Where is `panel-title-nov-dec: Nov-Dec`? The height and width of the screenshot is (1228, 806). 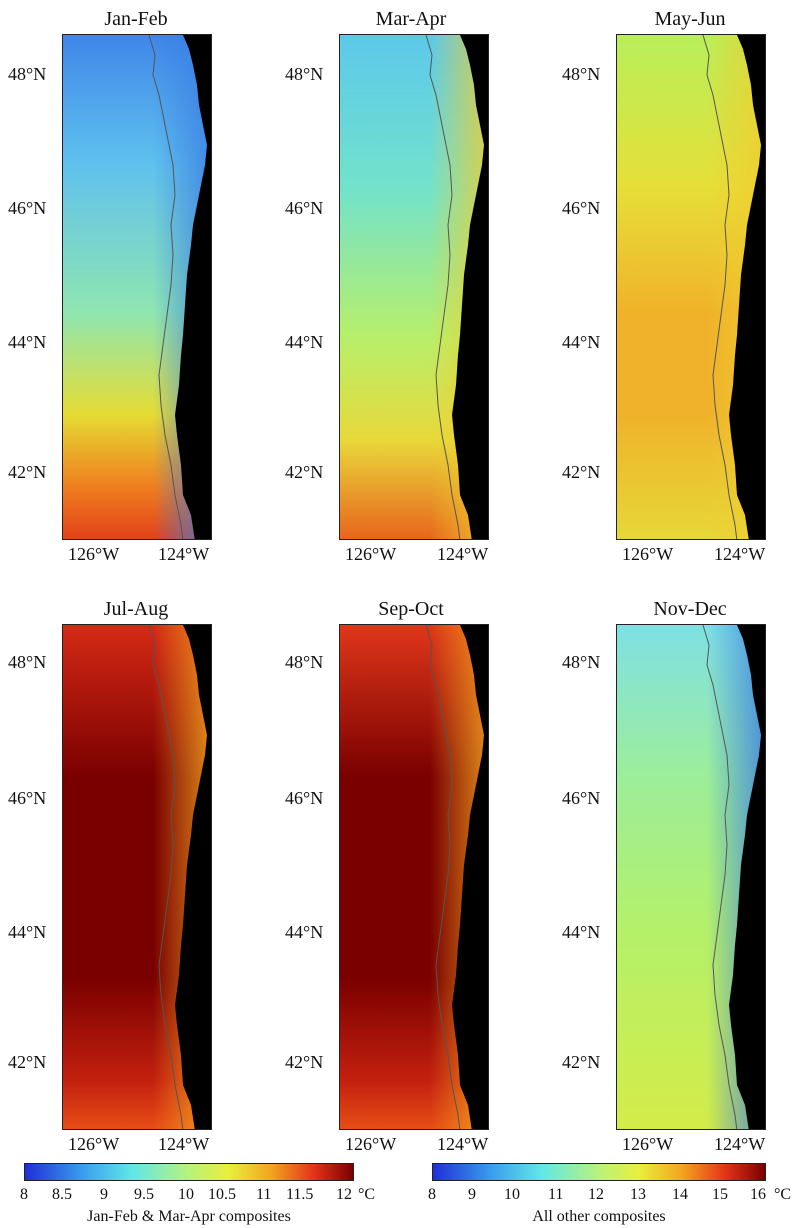 panel-title-nov-dec: Nov-Dec is located at coordinates (690, 609).